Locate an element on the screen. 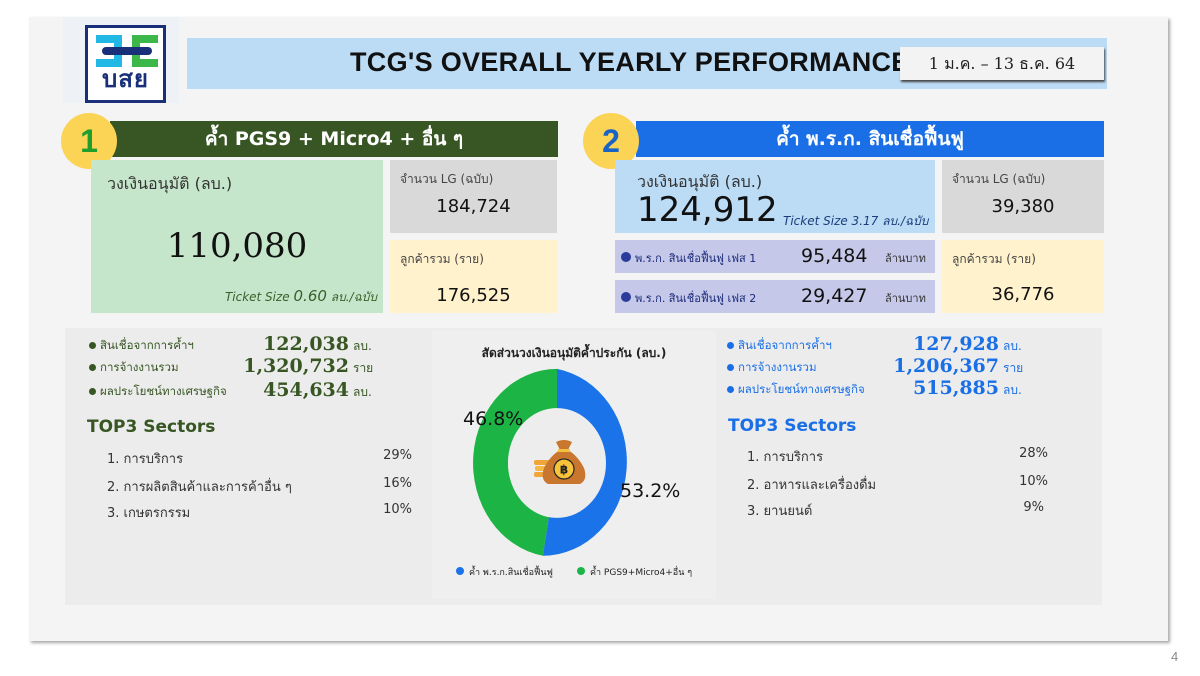 This screenshot has height=676, width=1200. stat-value: 515,885 is located at coordinates (956, 388).